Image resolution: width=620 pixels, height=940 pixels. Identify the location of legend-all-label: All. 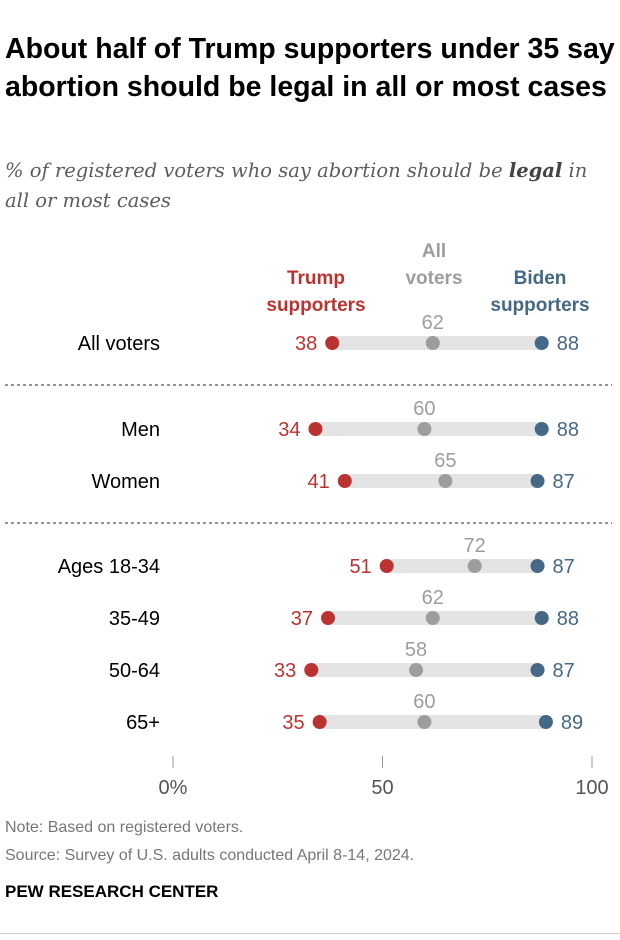
(434, 251).